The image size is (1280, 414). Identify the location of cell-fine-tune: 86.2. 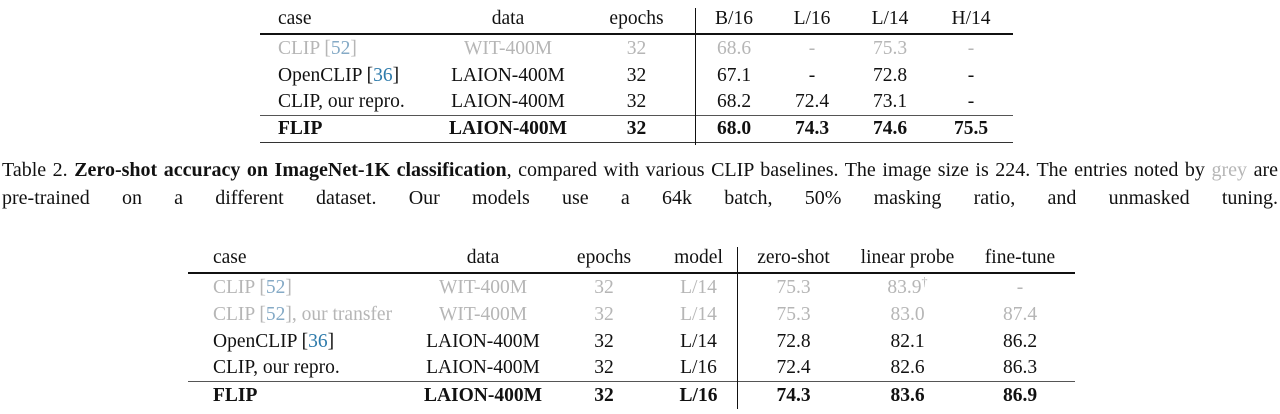
(1020, 341).